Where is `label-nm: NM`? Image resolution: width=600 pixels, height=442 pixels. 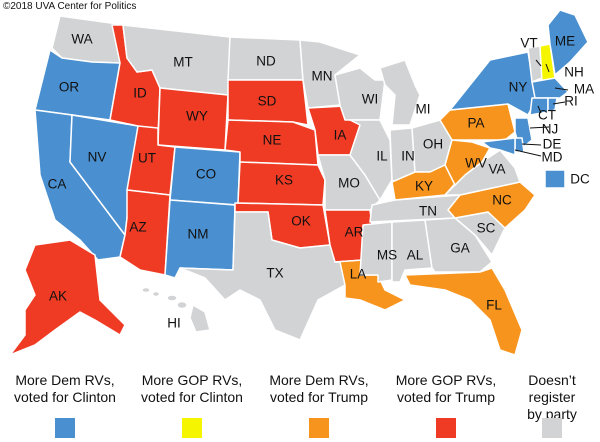 label-nm: NM is located at coordinates (198, 234).